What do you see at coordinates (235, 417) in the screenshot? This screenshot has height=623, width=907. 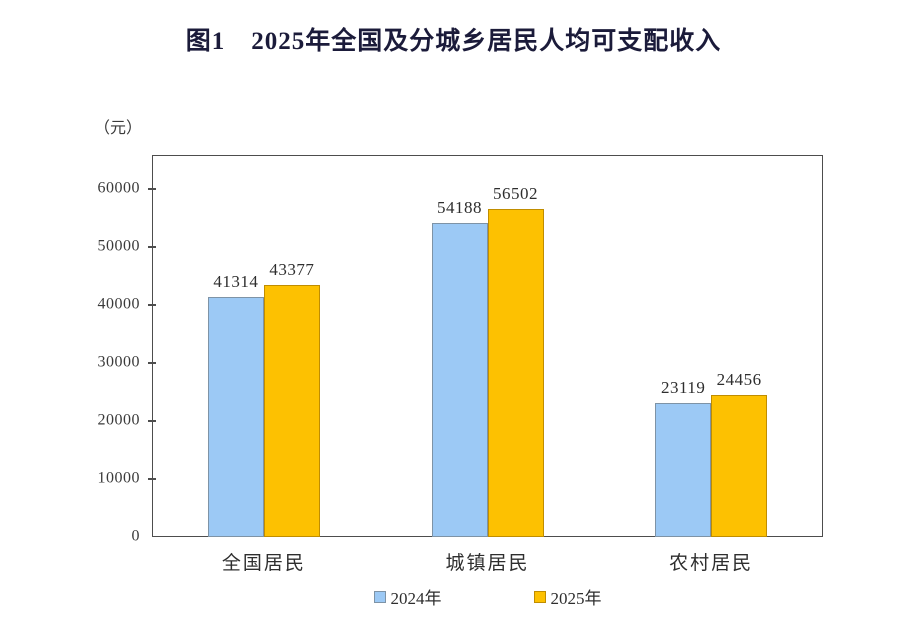 I see `bar-2024年-全国居民` at bounding box center [235, 417].